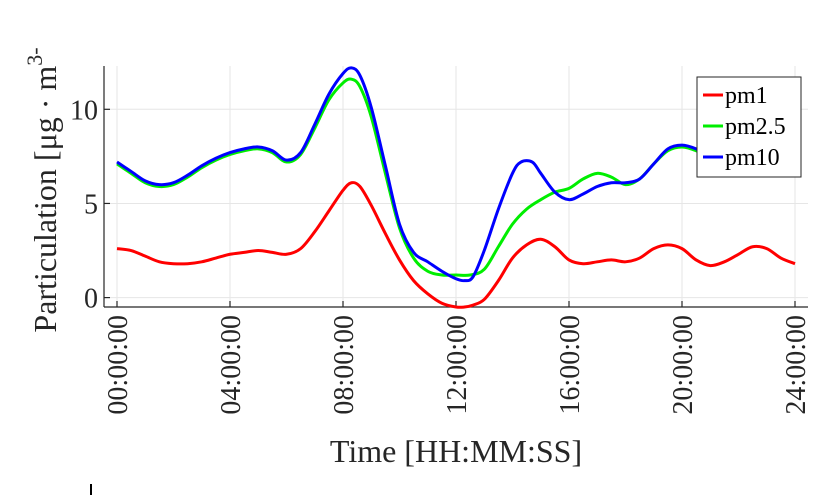 The height and width of the screenshot is (495, 837). I want to click on y-tick-labels: 0 5 10, so click(84, 204).